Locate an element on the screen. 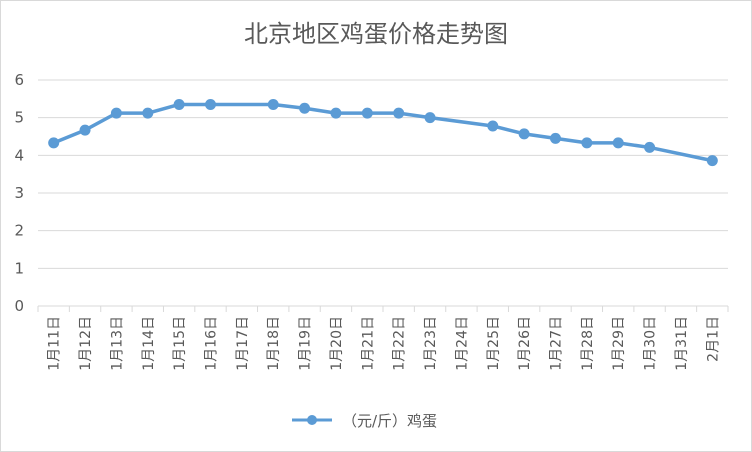 The image size is (752, 452). y-tick-label: 2 is located at coordinates (19, 231).